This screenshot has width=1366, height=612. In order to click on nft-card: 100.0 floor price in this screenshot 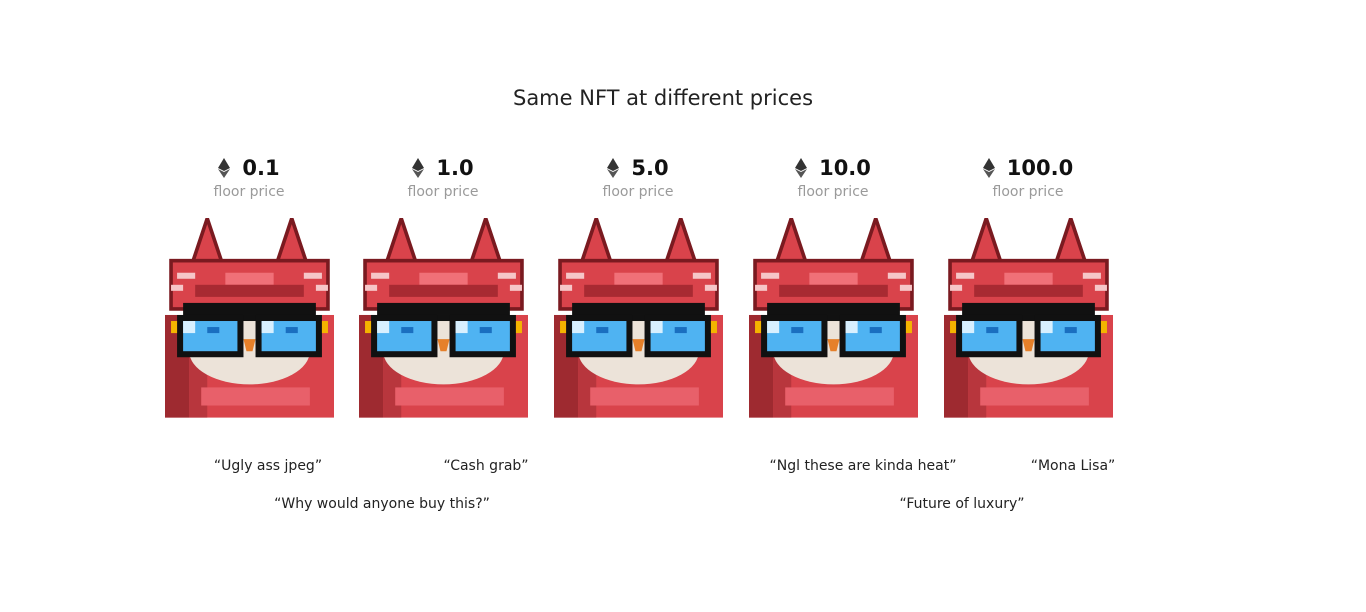, I will do `click(1028, 284)`.